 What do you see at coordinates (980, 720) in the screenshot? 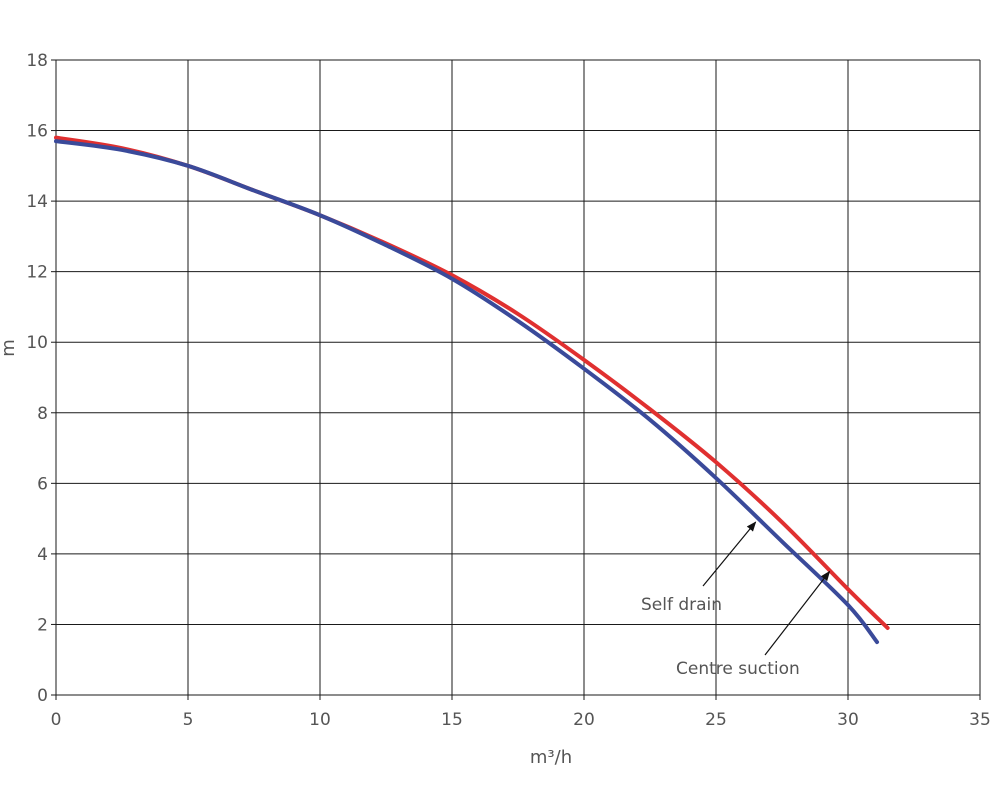
I see `x-tick-label: 35` at bounding box center [980, 720].